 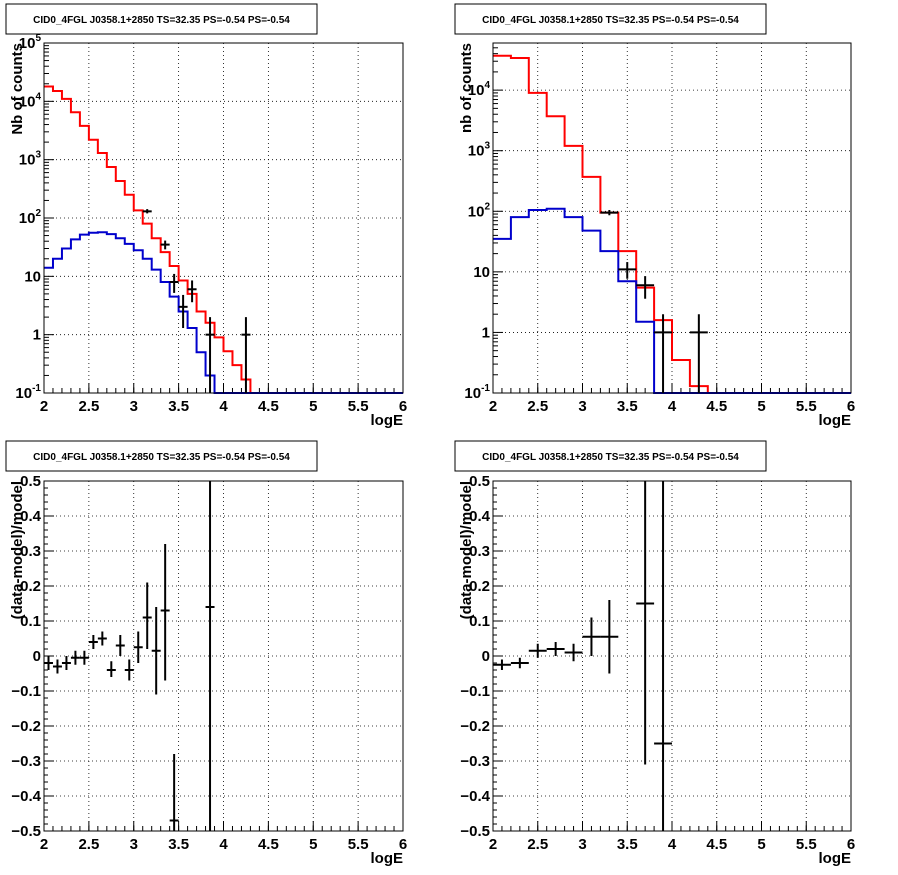 What do you see at coordinates (479, 481) in the screenshot?
I see `y-tick-label: 0.5` at bounding box center [479, 481].